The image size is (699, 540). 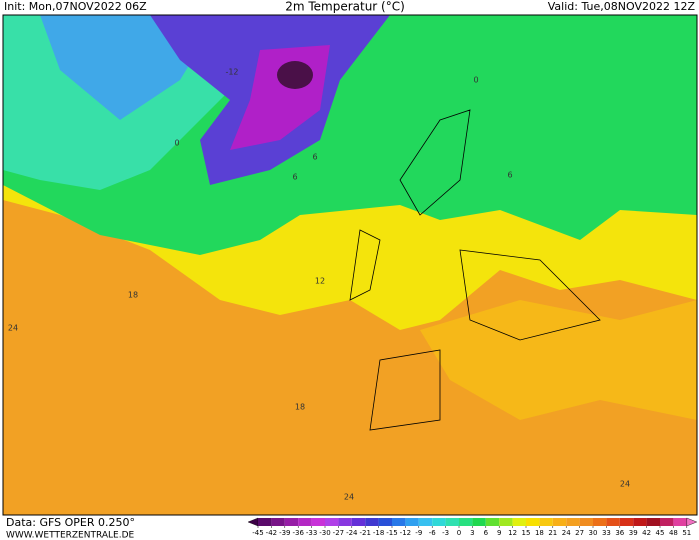 What do you see at coordinates (257, 533) in the screenshot?
I see `scale-label: -45` at bounding box center [257, 533].